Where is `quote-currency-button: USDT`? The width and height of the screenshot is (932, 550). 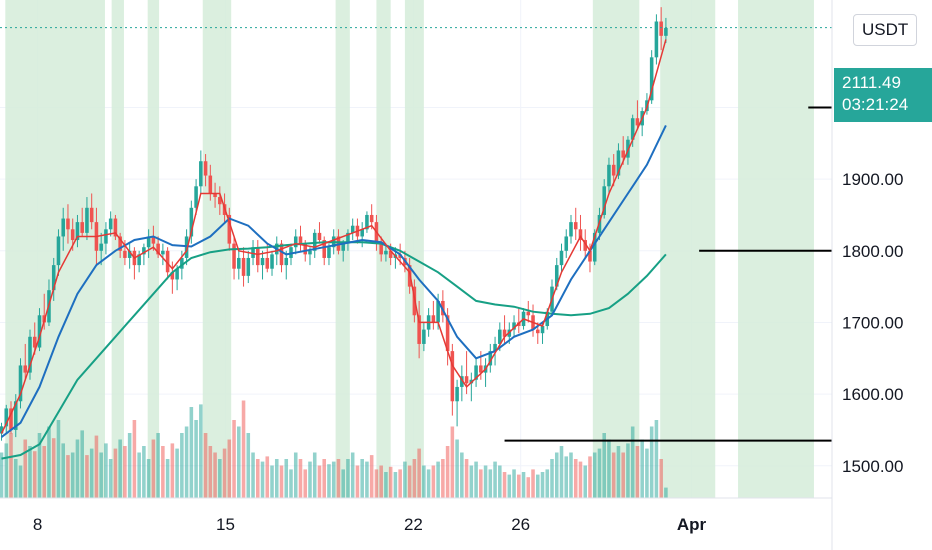 quote-currency-button: USDT is located at coordinates (885, 30).